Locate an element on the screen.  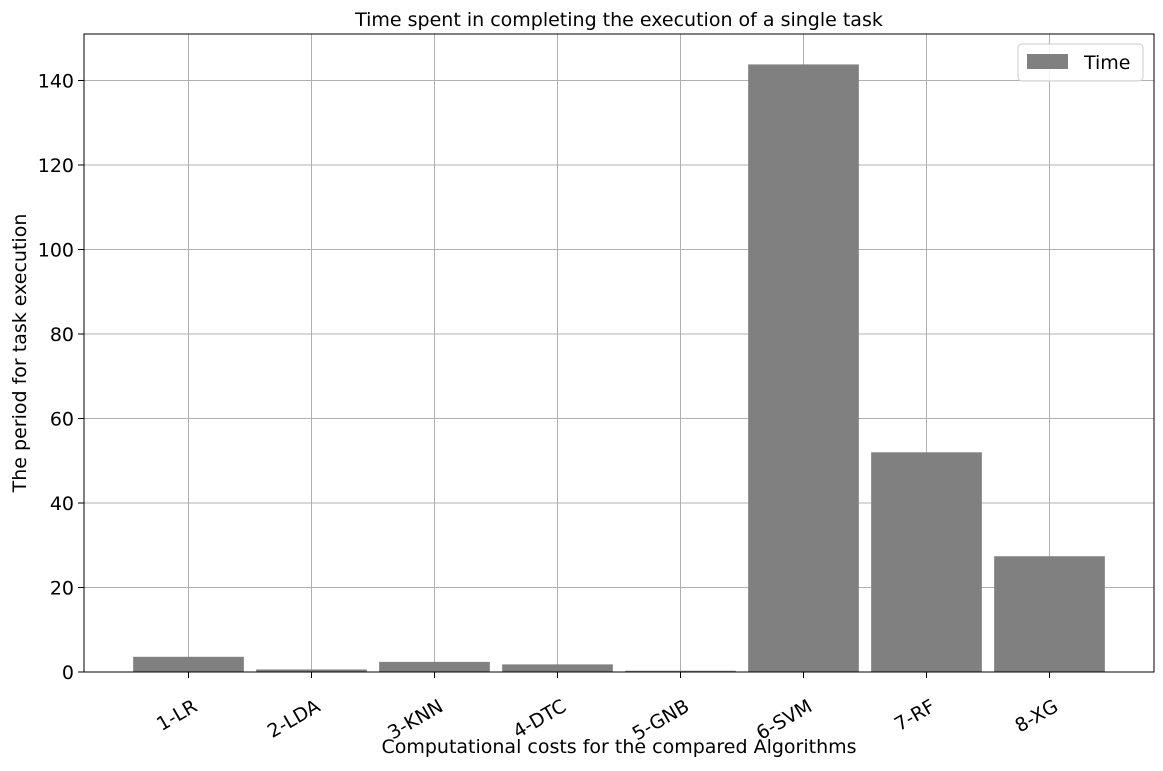
legend-swatch is located at coordinates (1047, 61).